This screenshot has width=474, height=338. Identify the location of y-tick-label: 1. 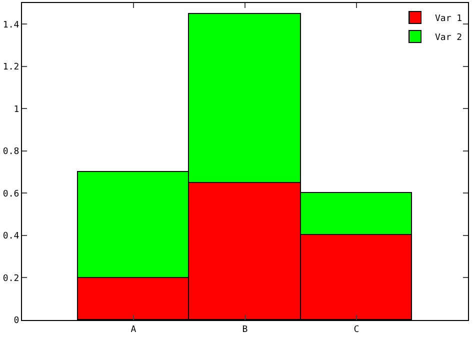
(17, 109).